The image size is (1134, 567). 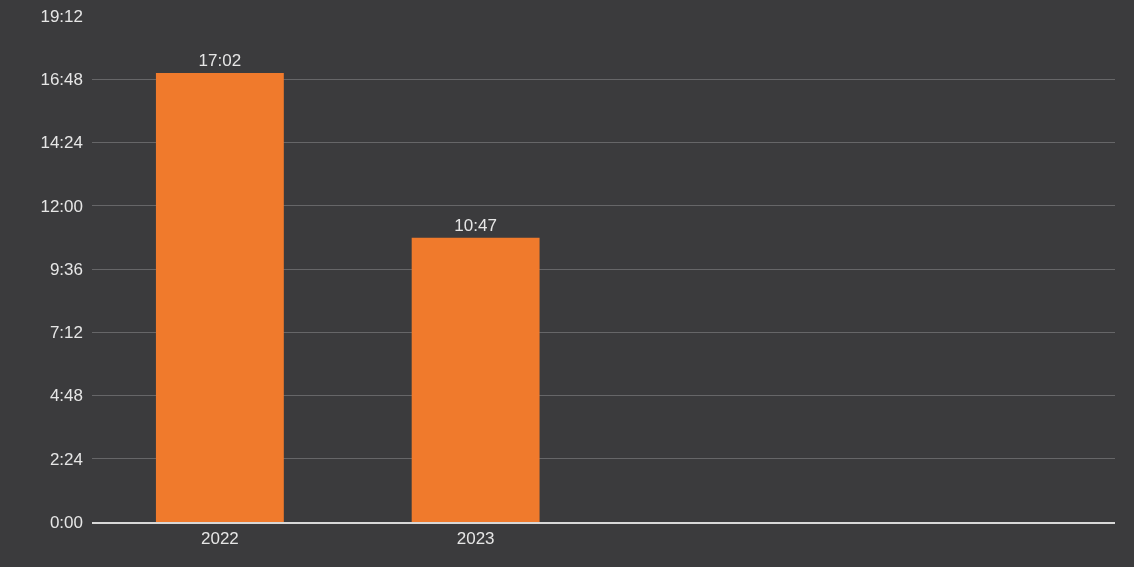 What do you see at coordinates (475, 539) in the screenshot?
I see `x-tick-label: 2023` at bounding box center [475, 539].